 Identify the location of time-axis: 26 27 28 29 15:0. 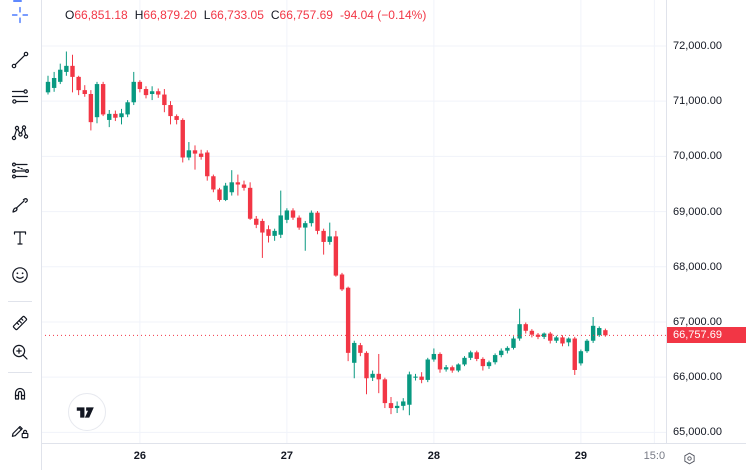
(393, 456).